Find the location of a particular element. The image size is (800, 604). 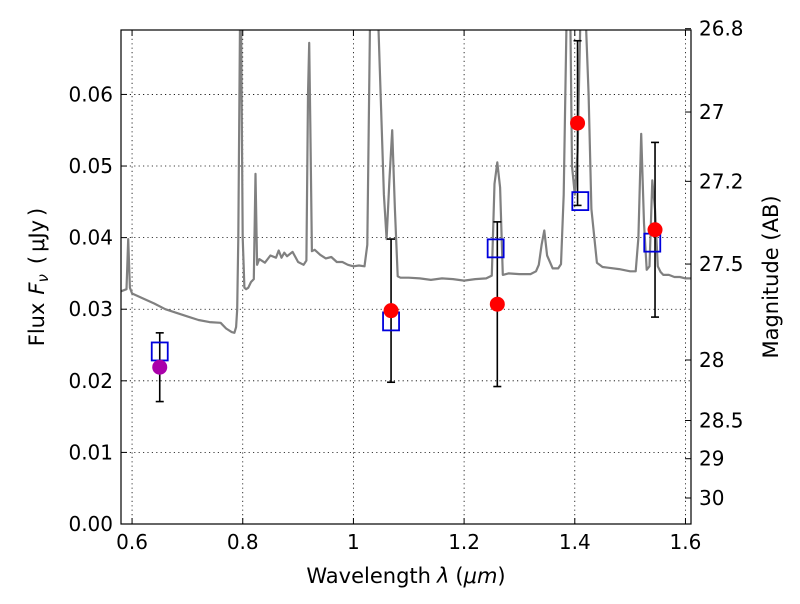

y2-tick-label: 28 is located at coordinates (711, 360).